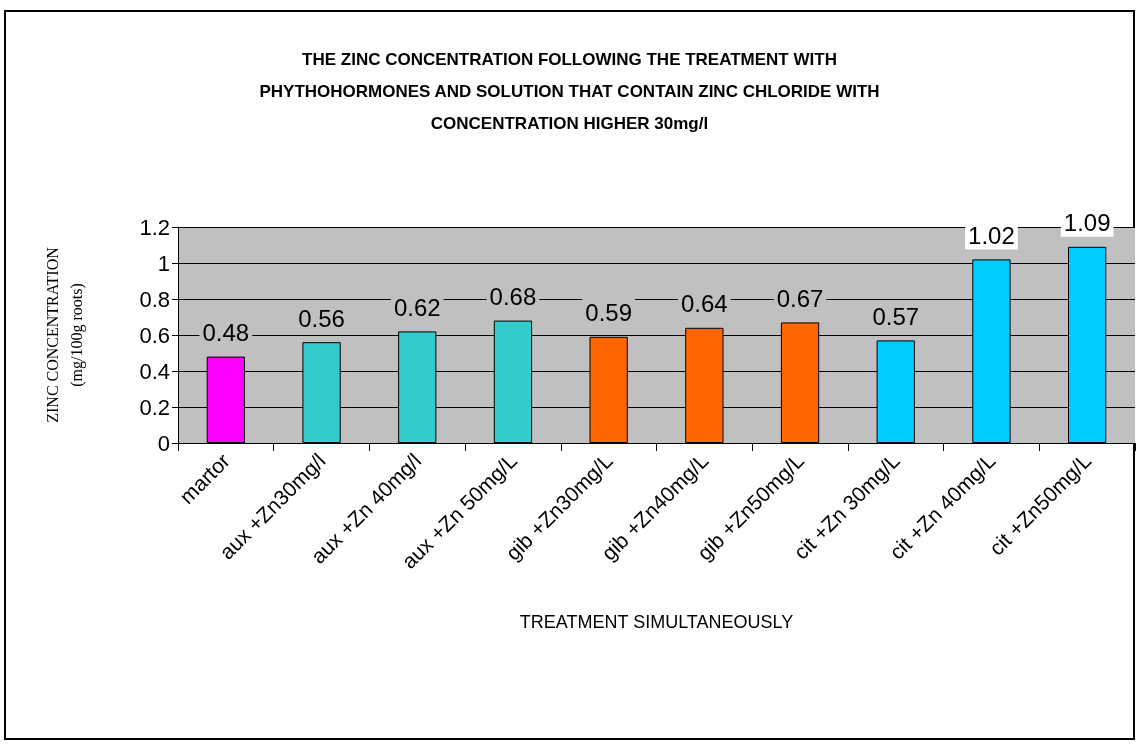 Image resolution: width=1139 pixels, height=744 pixels. Describe the element at coordinates (609, 313) in the screenshot. I see `data-label: 0.59` at that location.